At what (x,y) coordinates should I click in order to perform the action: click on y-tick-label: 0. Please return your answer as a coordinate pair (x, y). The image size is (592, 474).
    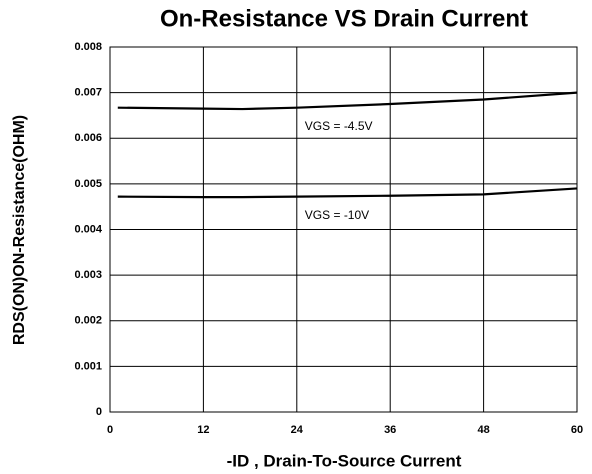
    Looking at the image, I should click on (99, 412).